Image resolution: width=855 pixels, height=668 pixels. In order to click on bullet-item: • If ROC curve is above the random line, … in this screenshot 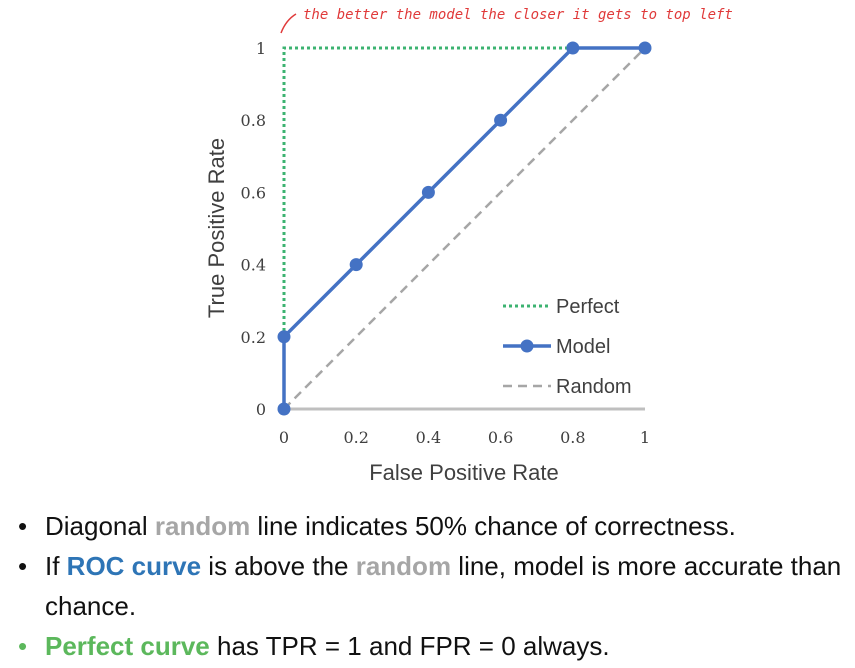, I will do `click(433, 586)`.